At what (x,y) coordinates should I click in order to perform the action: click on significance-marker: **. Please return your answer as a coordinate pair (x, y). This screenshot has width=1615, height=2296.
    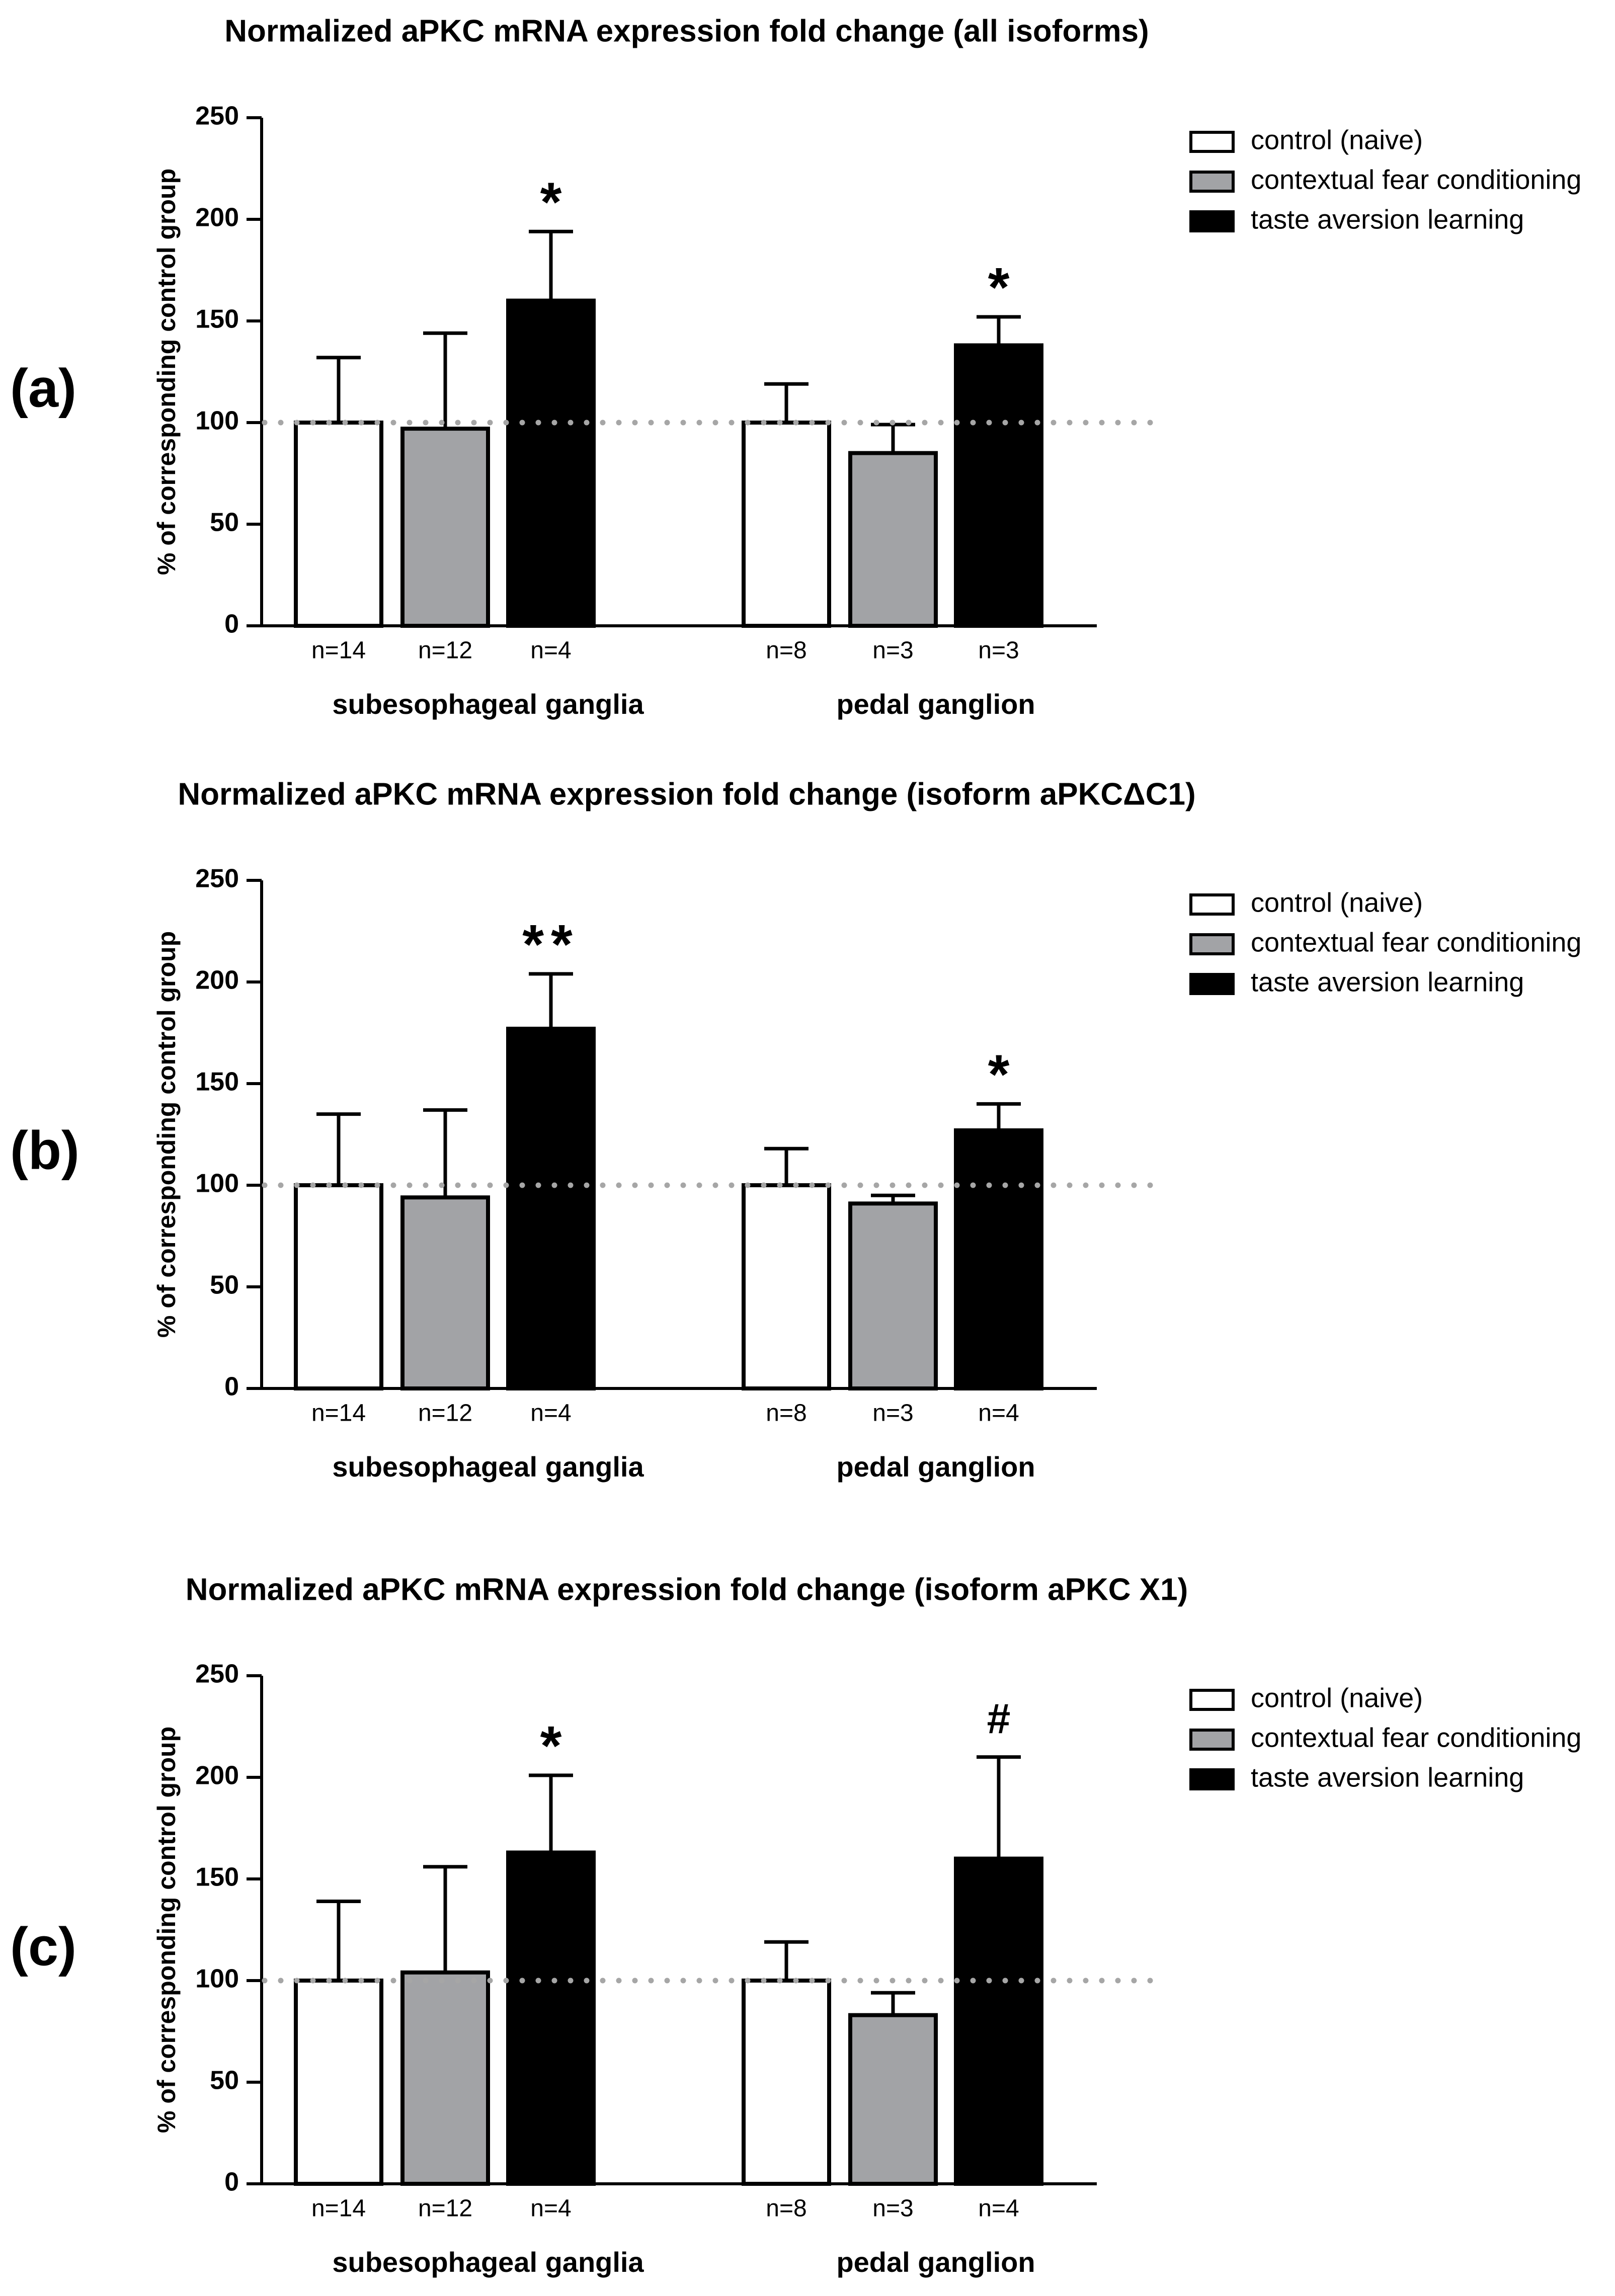
    Looking at the image, I should click on (551, 944).